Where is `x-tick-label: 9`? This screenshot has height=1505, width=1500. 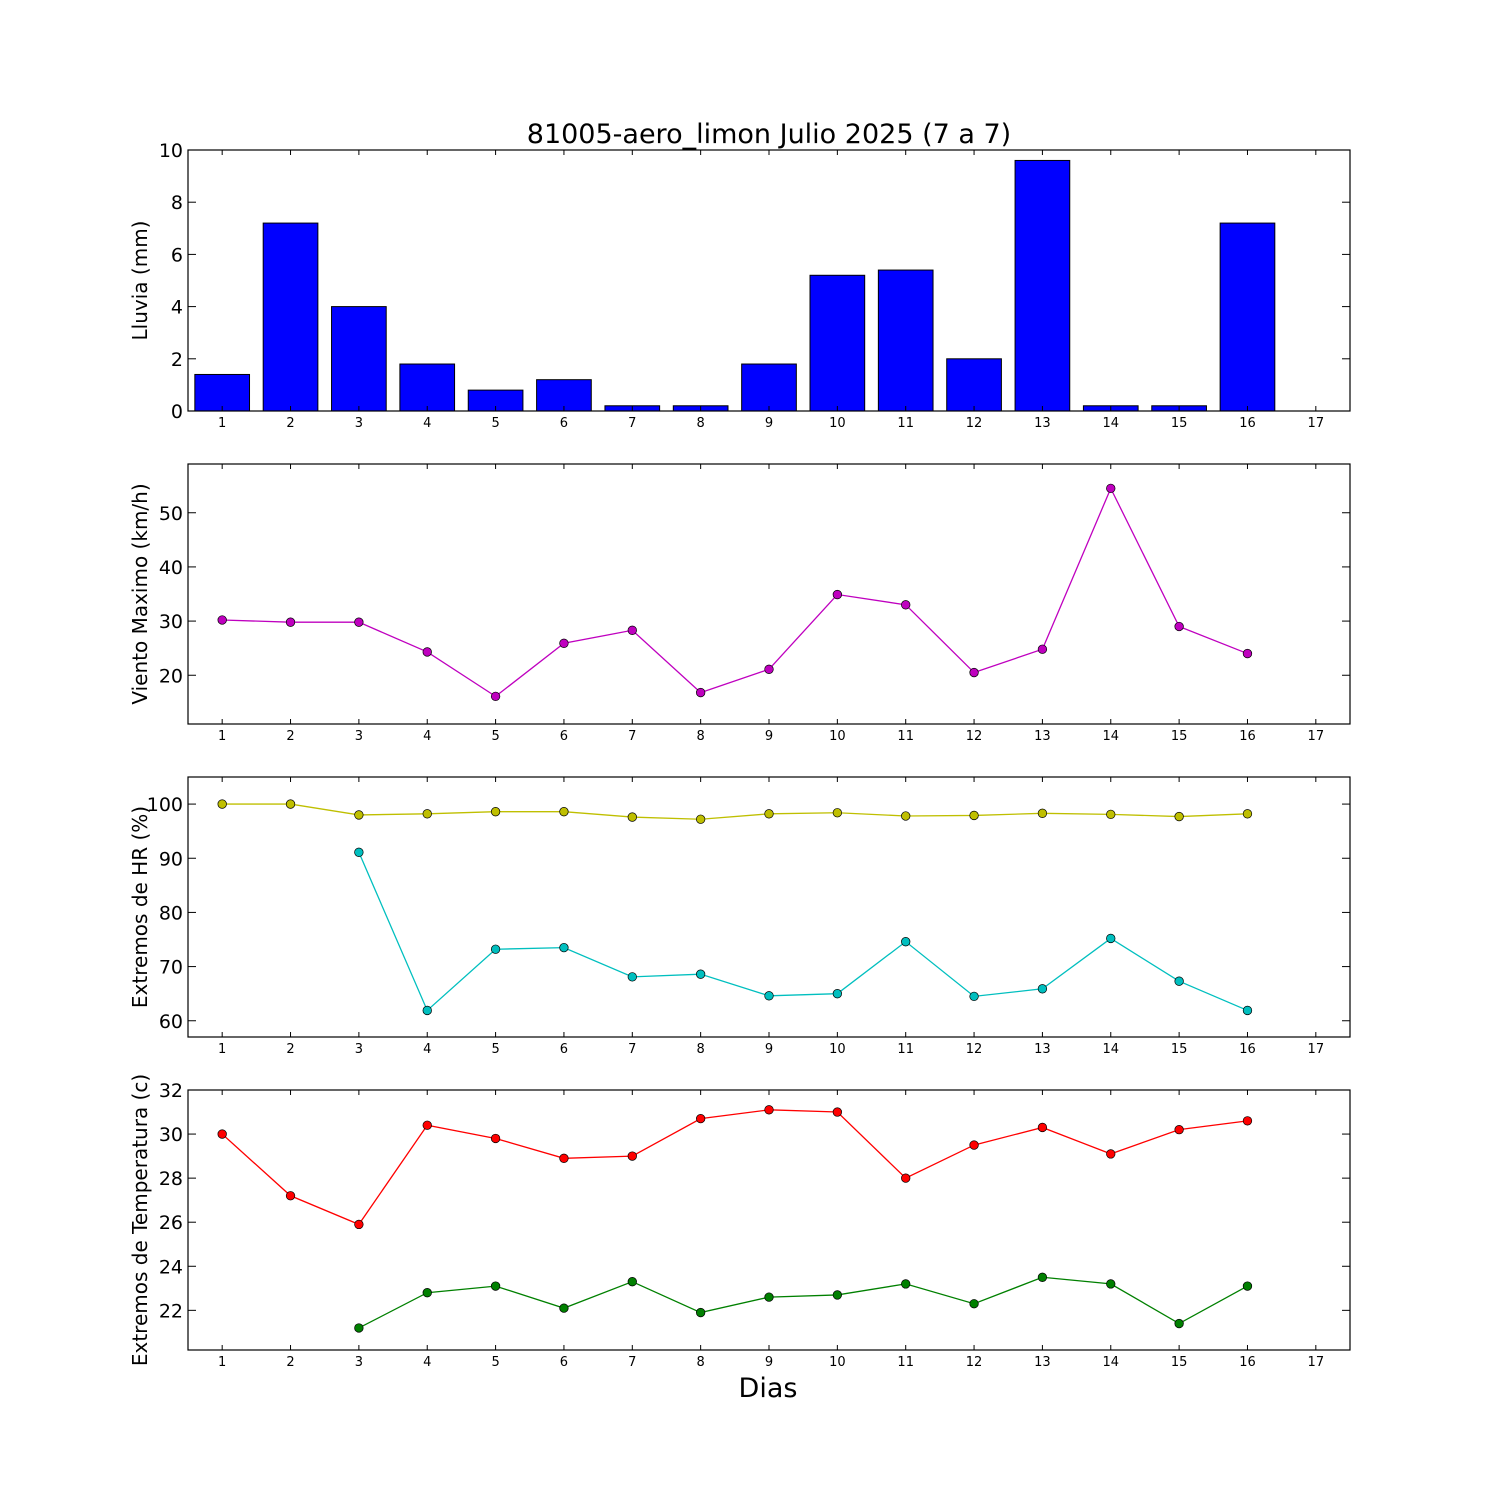 x-tick-label: 9 is located at coordinates (769, 1362).